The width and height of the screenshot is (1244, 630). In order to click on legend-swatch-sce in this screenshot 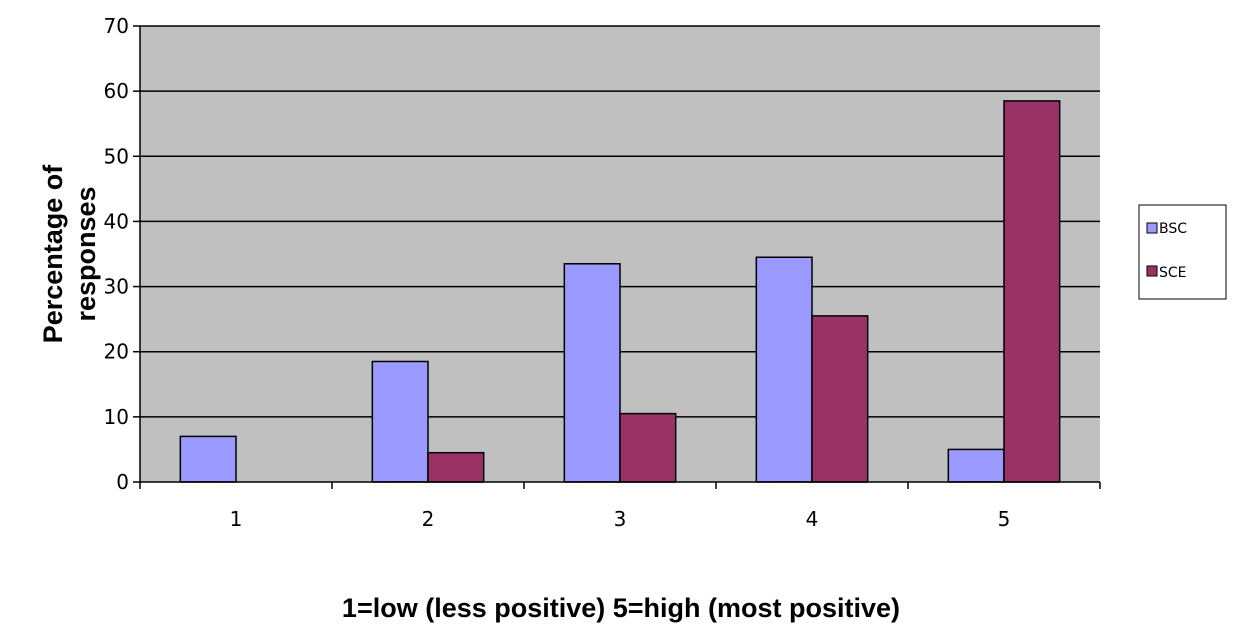, I will do `click(1152, 271)`.